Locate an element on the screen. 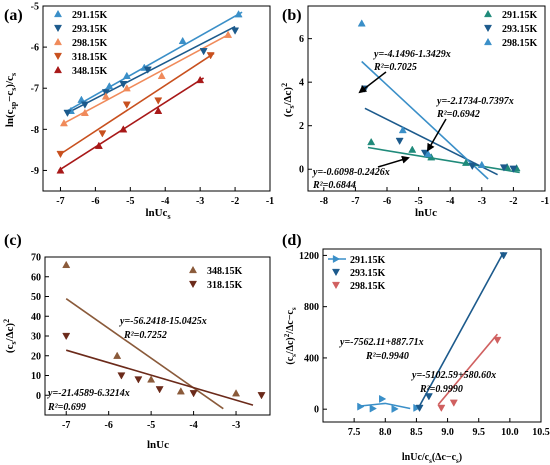 The width and height of the screenshot is (550, 465). y-tick-label: 70 is located at coordinates (36, 258).